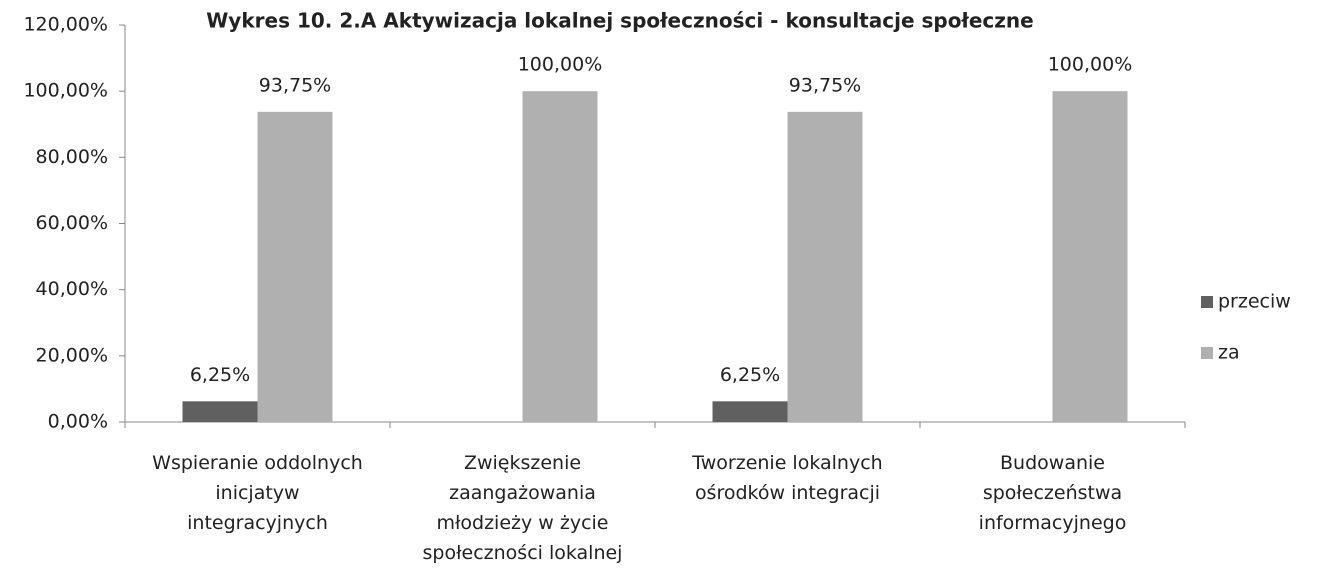  Describe the element at coordinates (65, 91) in the screenshot. I see `y-tick-label: 100,00%` at that location.